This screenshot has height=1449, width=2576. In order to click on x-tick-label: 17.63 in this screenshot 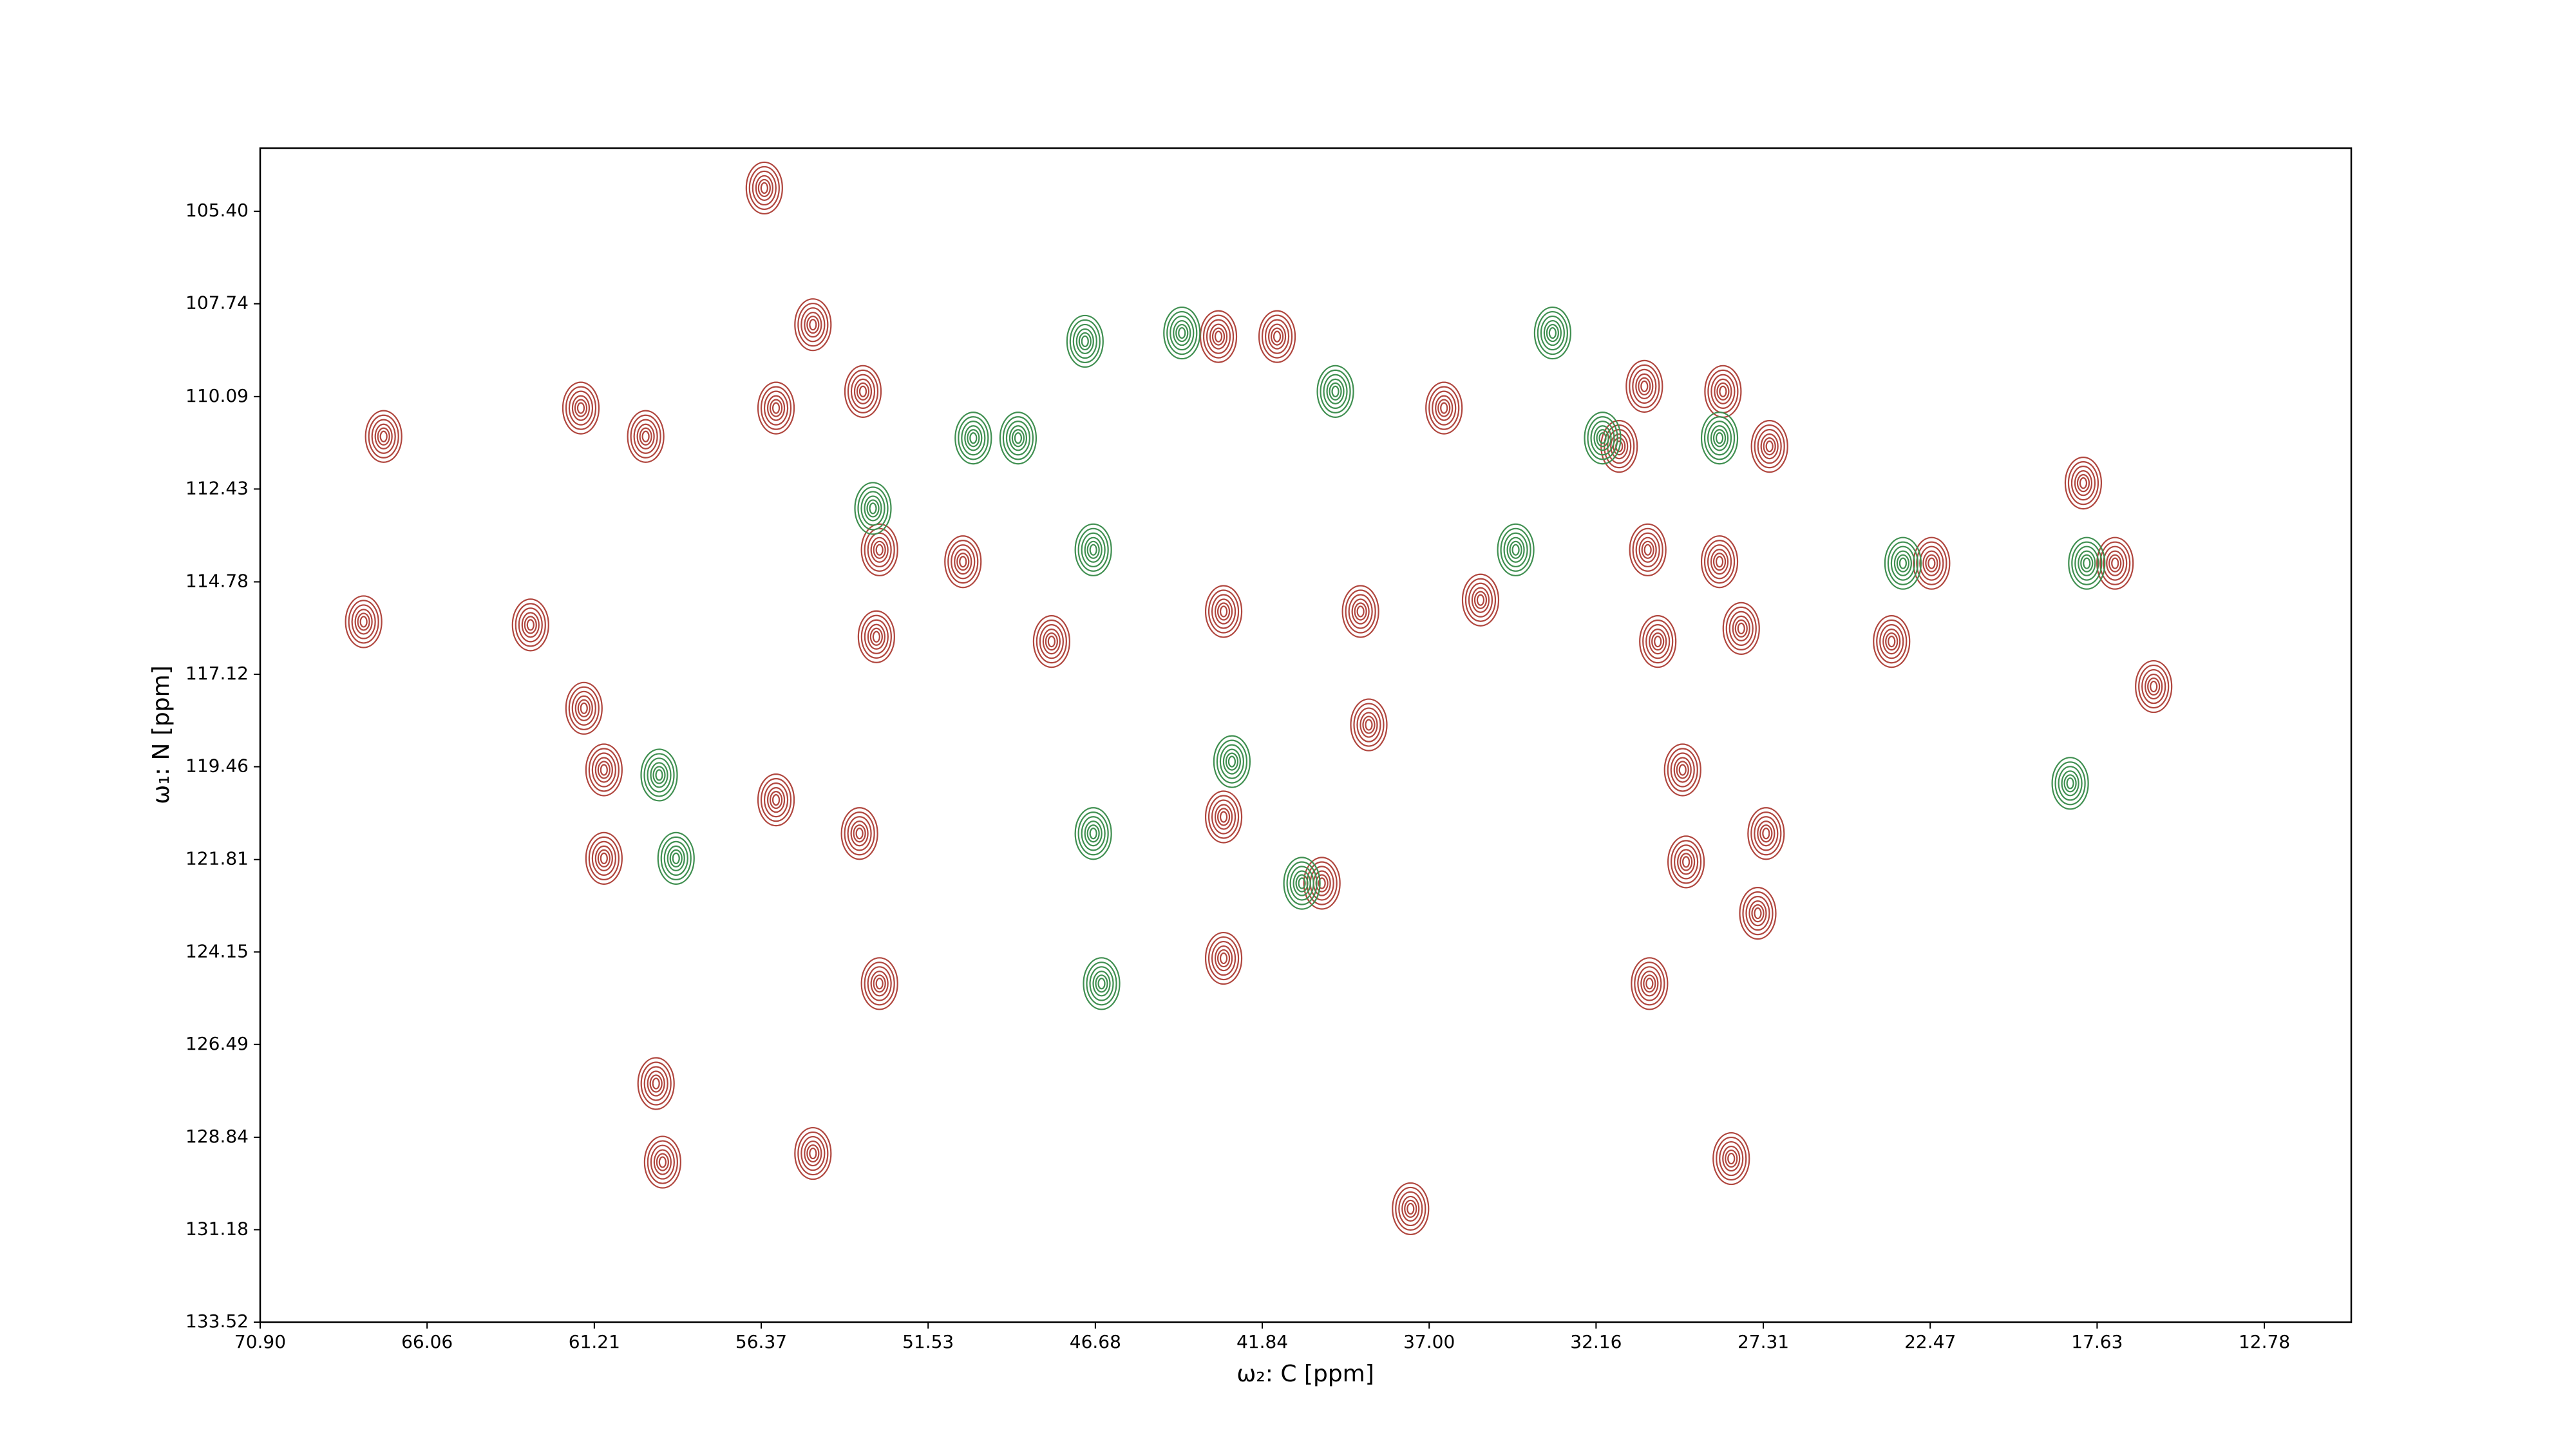, I will do `click(2097, 1341)`.